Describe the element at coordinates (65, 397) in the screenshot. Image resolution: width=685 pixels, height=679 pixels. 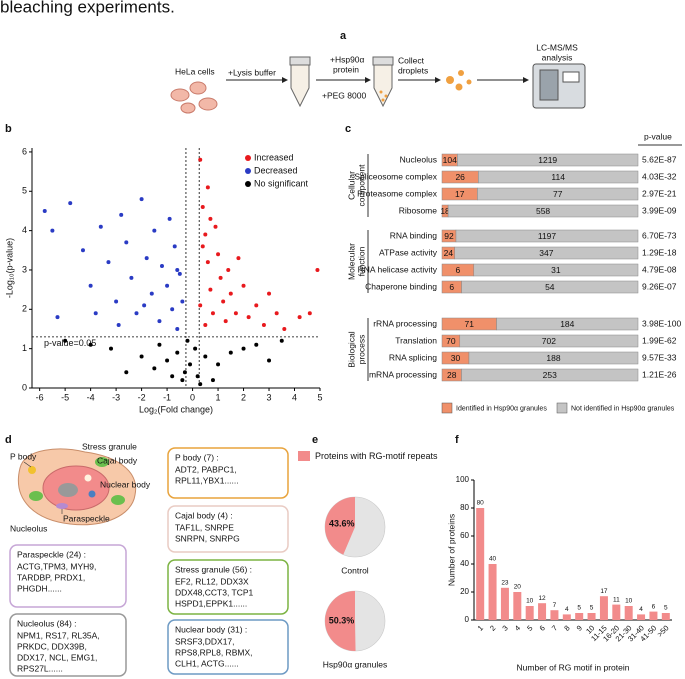
I see `x-tick-label: -5` at that location.